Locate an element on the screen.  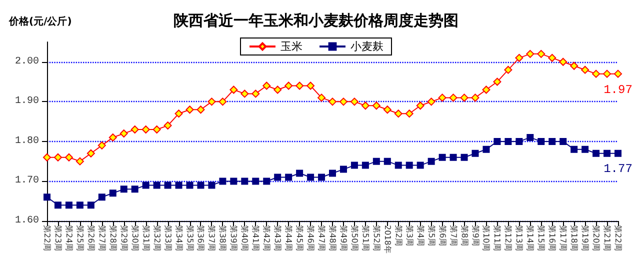
x-tick-label: 第21周 is located at coordinates (607, 238).